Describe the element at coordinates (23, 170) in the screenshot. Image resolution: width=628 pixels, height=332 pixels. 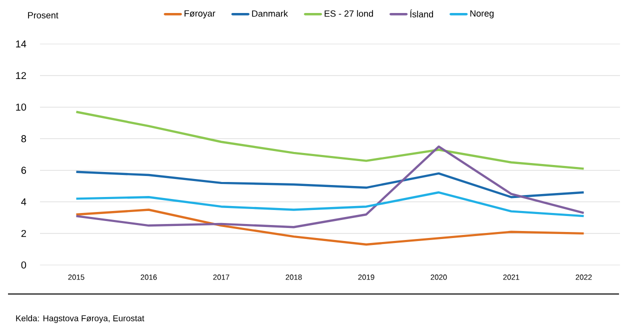
I see `y-tick-label: 6` at that location.